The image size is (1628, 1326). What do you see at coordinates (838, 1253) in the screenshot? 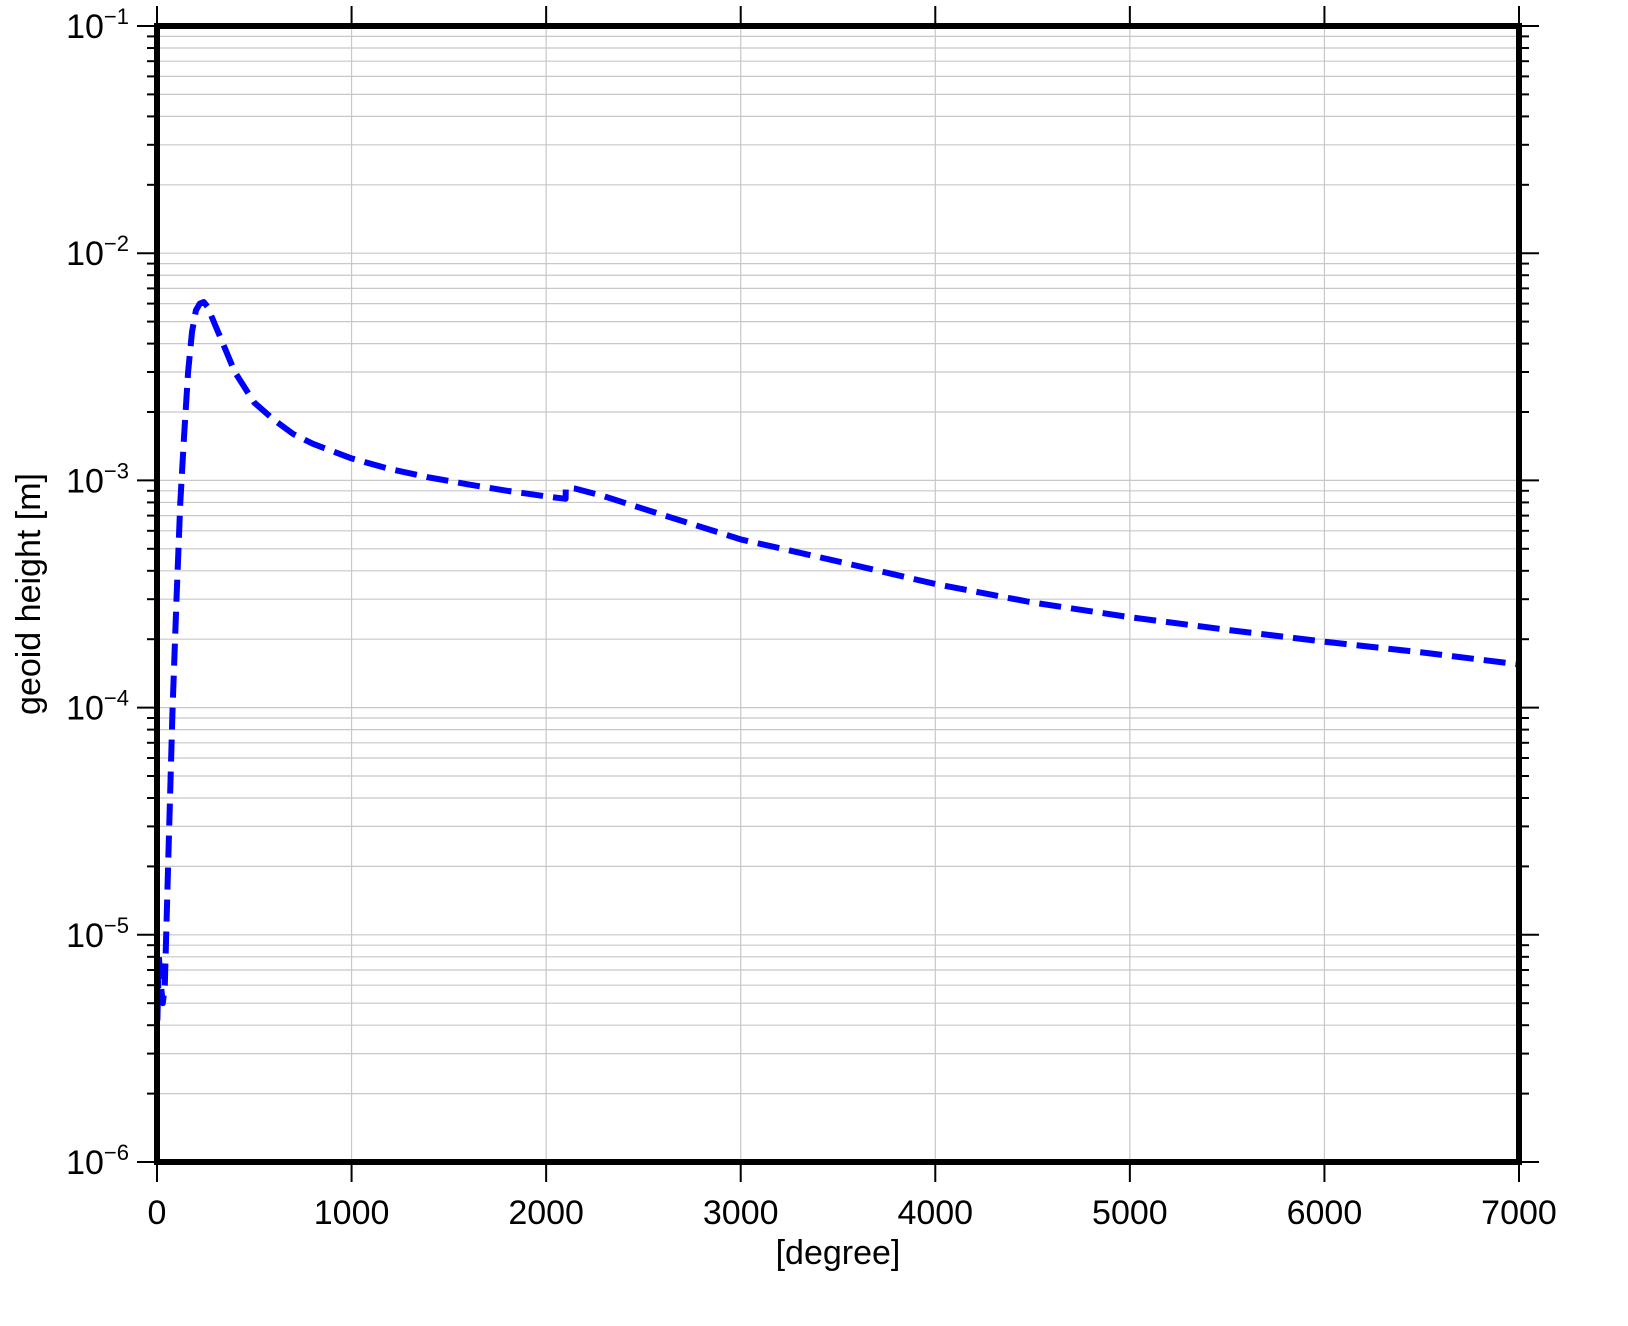
I see `x-axis-title: [degree]` at bounding box center [838, 1253].